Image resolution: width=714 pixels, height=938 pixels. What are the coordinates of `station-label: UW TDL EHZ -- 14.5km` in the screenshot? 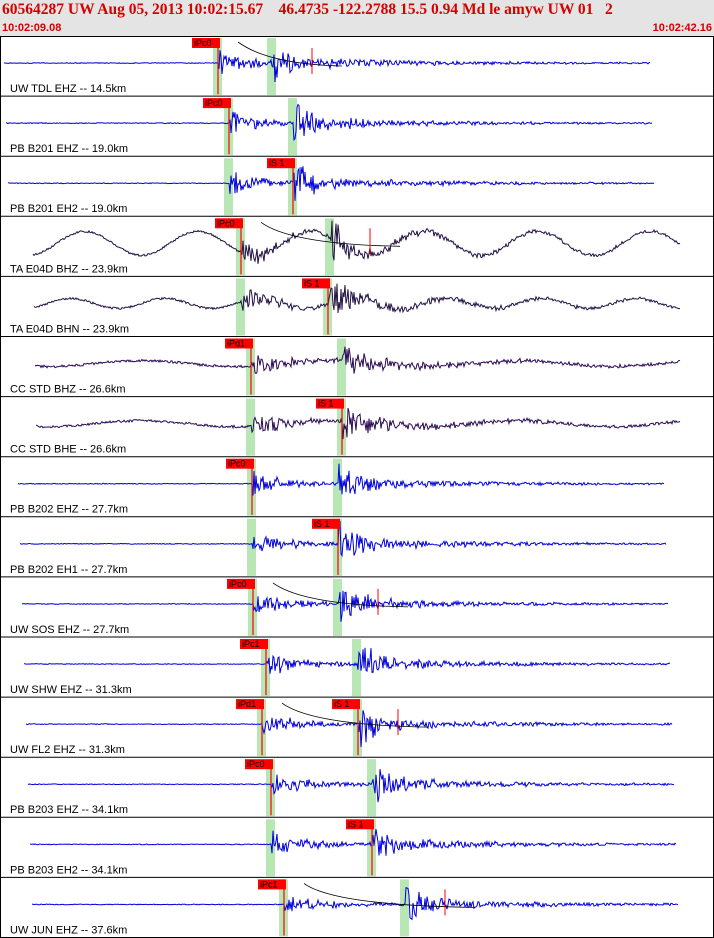 It's located at (68, 89).